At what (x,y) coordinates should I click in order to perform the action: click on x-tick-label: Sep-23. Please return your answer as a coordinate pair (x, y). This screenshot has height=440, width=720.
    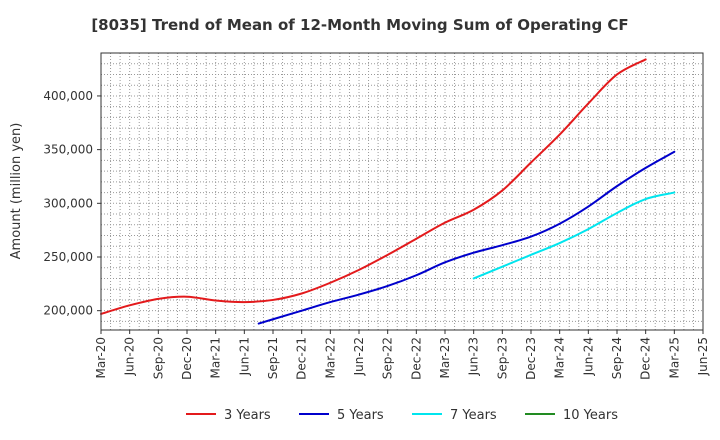
    Looking at the image, I should click on (502, 358).